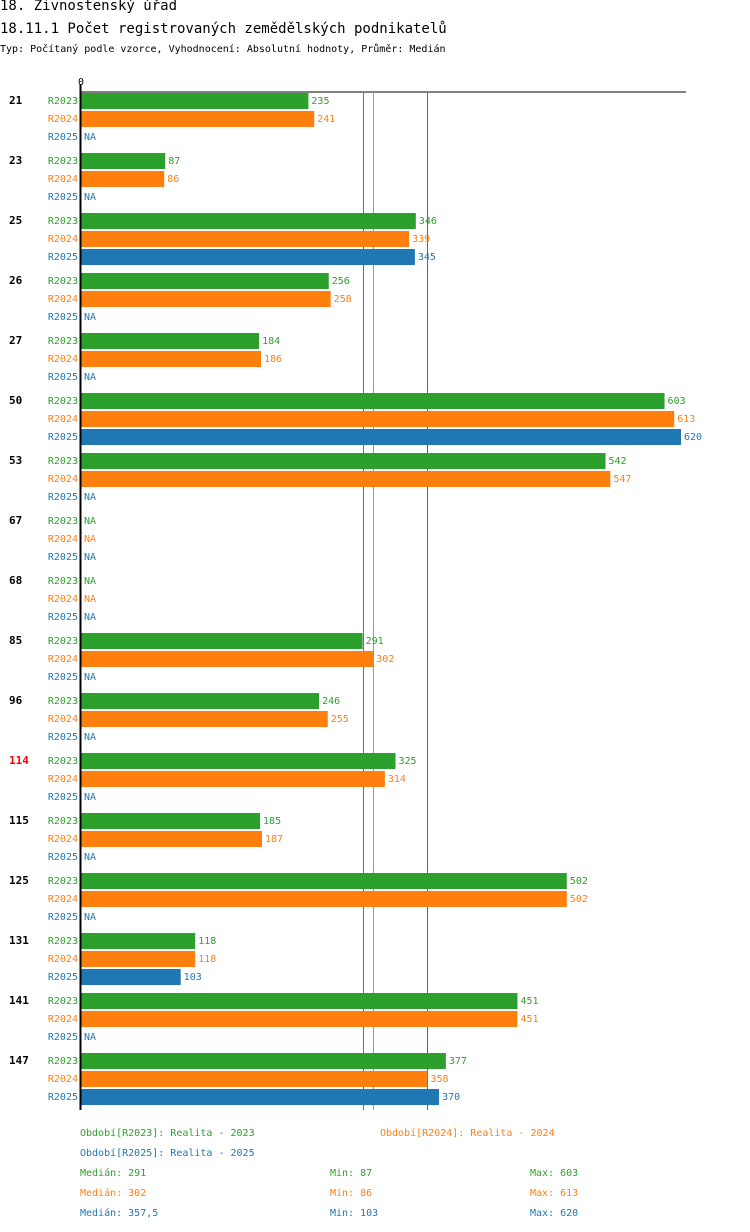  What do you see at coordinates (16, 700) in the screenshot?
I see `category-label: 96` at bounding box center [16, 700].